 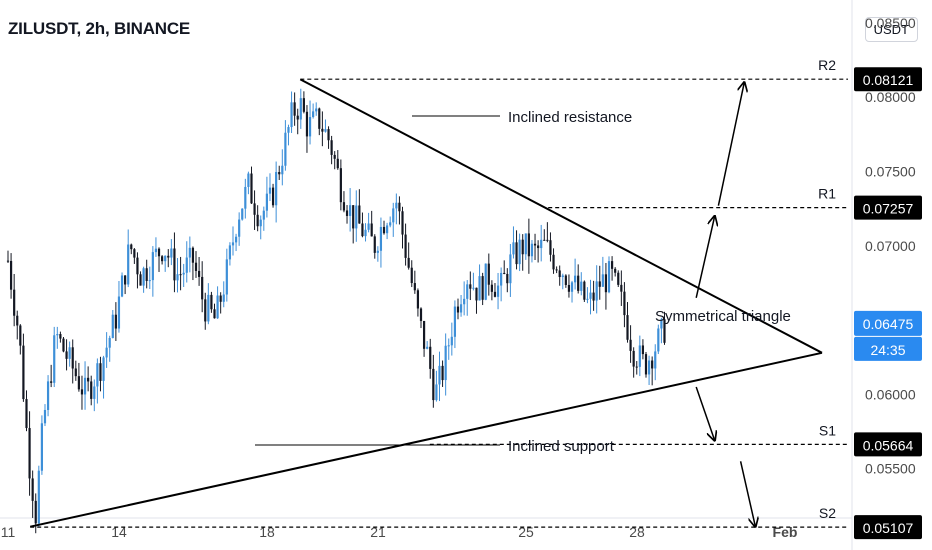 I want to click on projection-arrow, so click(x=747, y=493).